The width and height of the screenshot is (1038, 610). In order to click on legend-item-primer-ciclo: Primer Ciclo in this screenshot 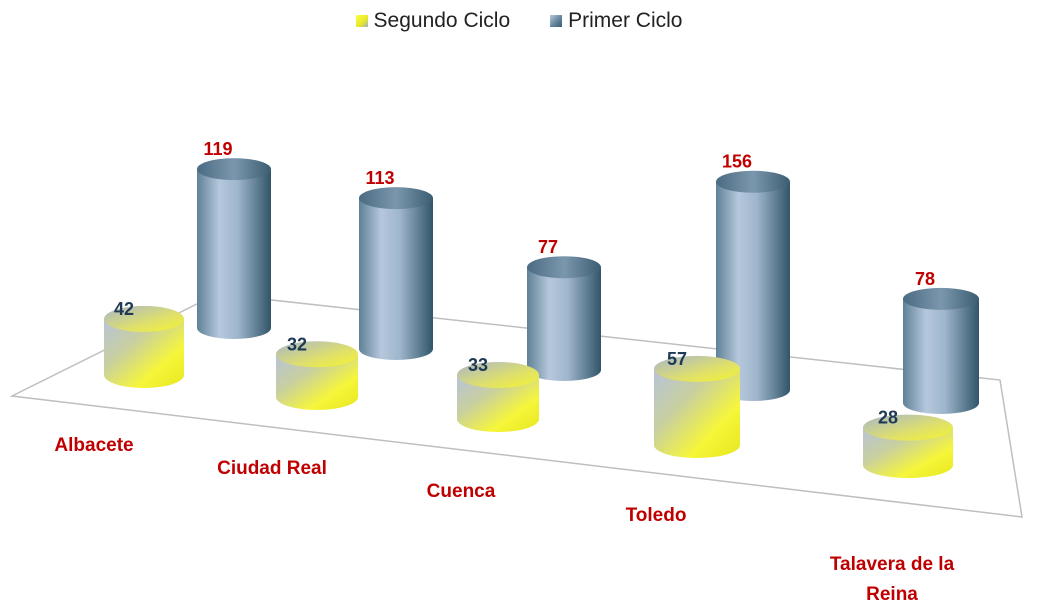, I will do `click(616, 21)`.